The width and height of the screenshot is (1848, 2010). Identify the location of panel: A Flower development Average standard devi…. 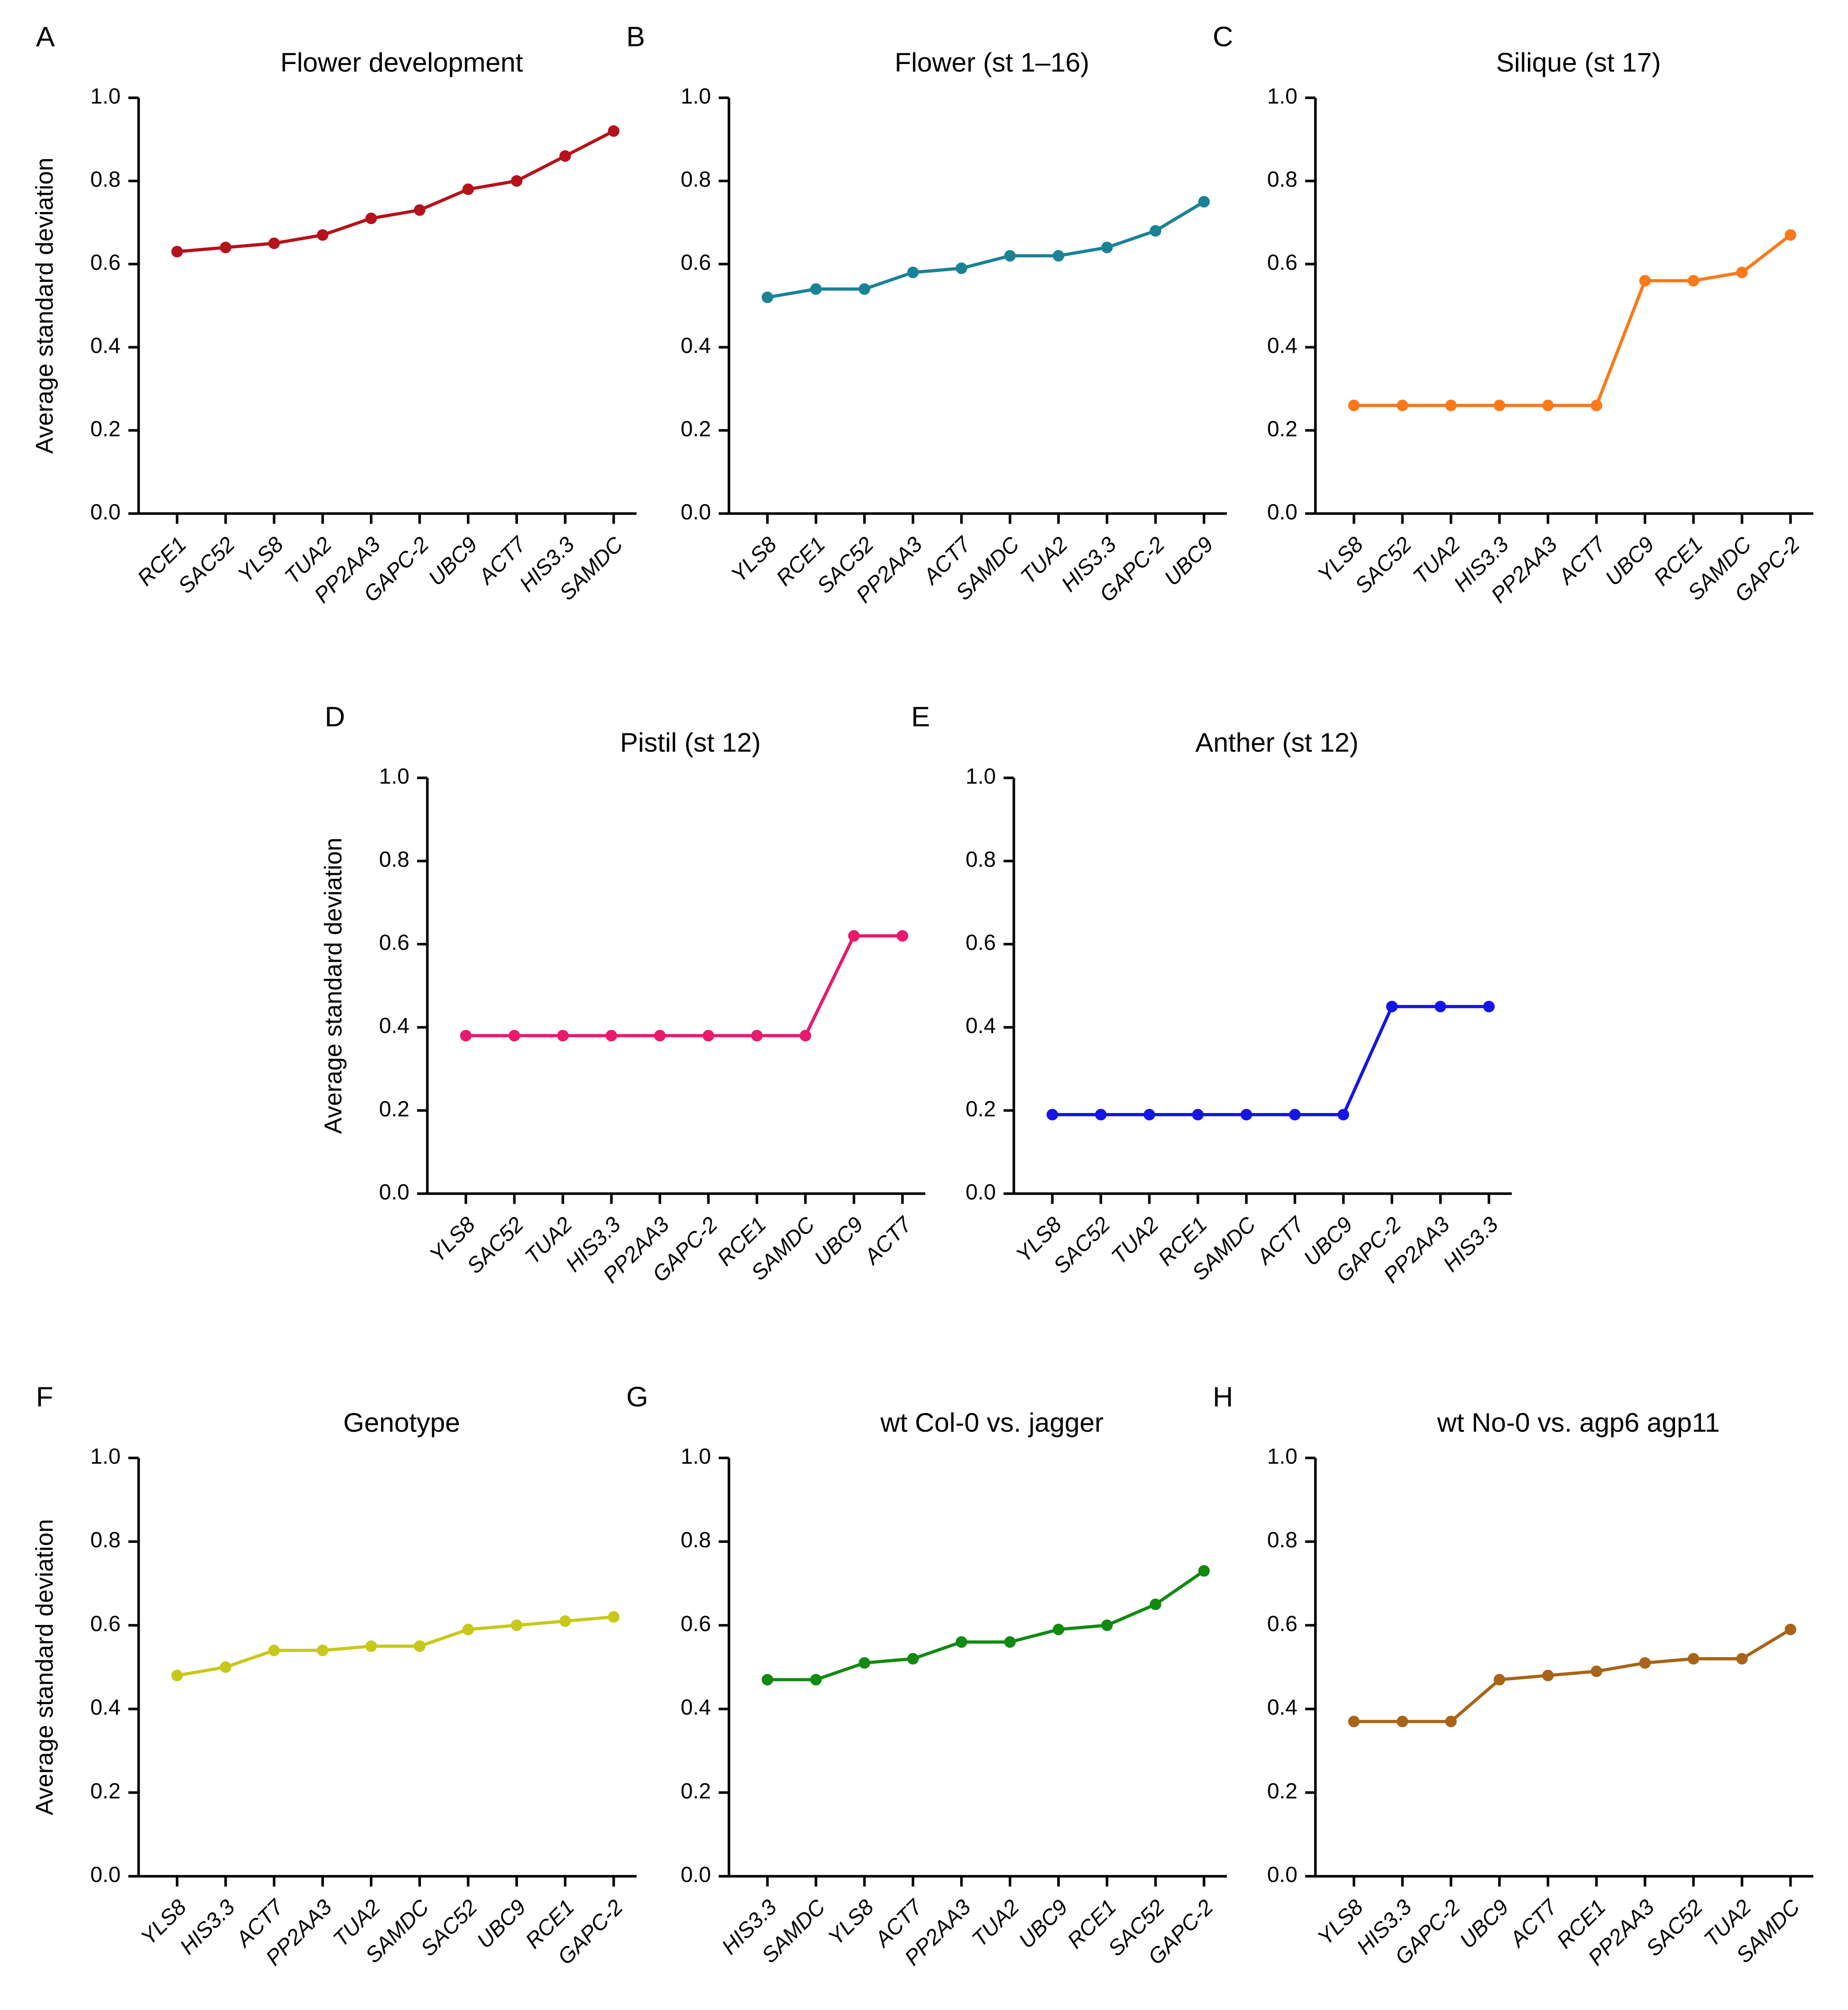
(333, 314).